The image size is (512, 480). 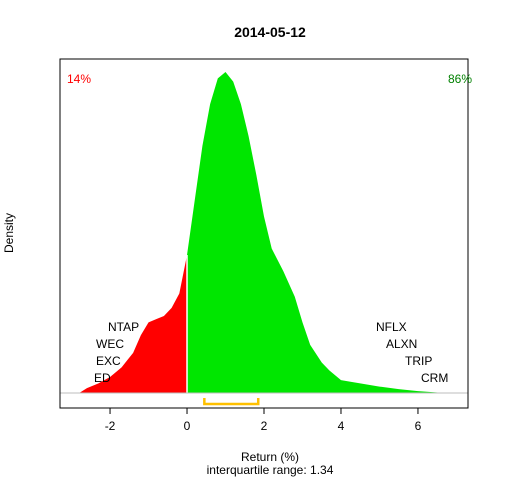 What do you see at coordinates (108, 361) in the screenshot?
I see `left-ticker-label: EXC` at bounding box center [108, 361].